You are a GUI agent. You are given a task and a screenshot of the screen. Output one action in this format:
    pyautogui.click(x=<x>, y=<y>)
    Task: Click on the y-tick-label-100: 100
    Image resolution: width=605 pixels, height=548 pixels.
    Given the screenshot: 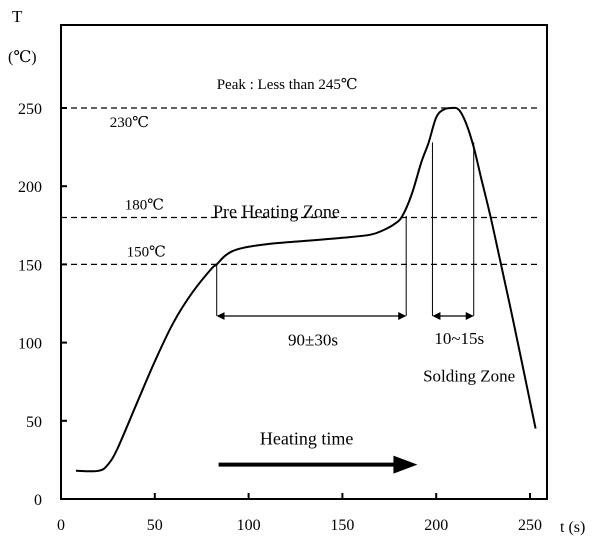 What is the action you would take?
    pyautogui.click(x=30, y=344)
    